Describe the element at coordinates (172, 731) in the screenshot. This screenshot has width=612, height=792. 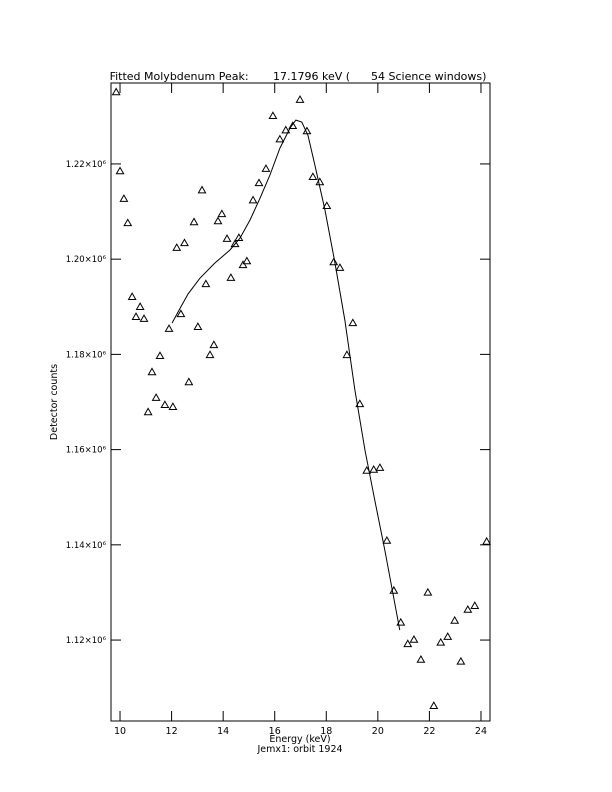
I see `x-tick-label: 12` at that location.